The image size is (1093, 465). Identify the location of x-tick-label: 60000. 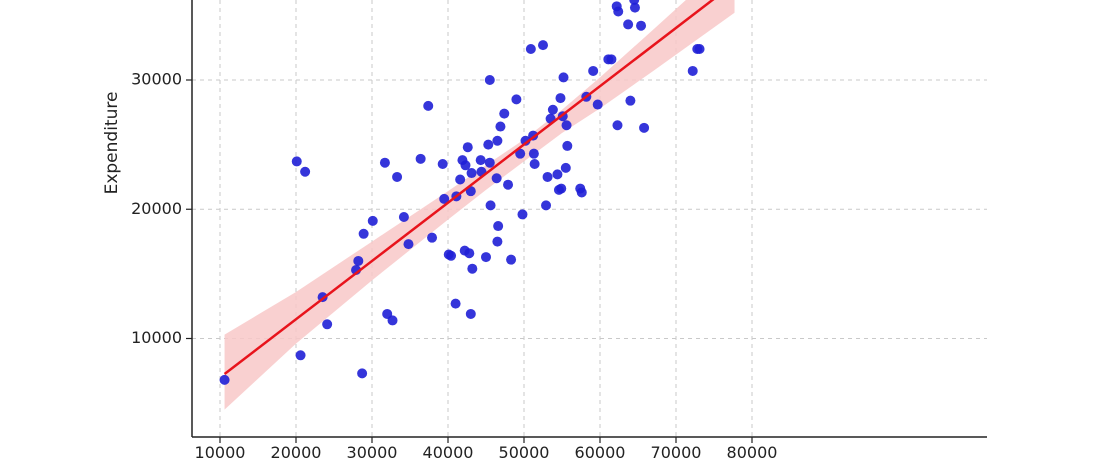
(600, 452).